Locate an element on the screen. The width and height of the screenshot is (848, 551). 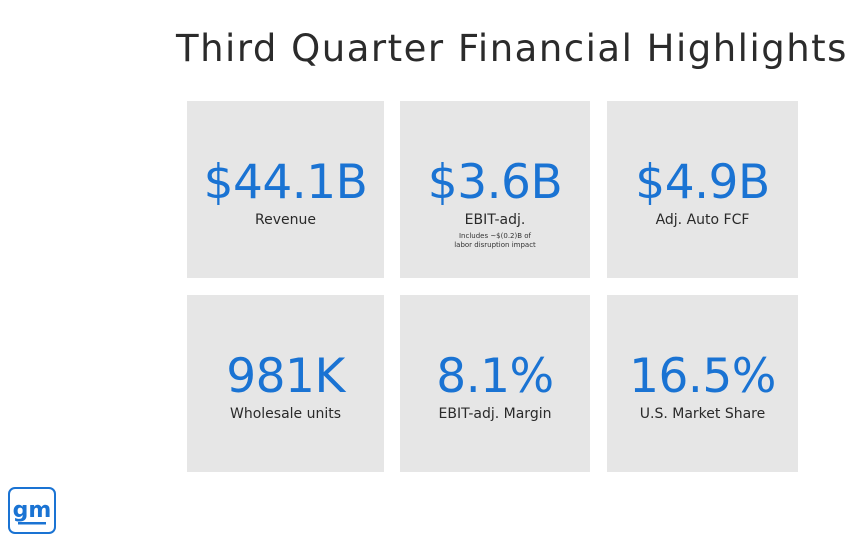
market-share-value: 16.5% is located at coordinates (702, 376).